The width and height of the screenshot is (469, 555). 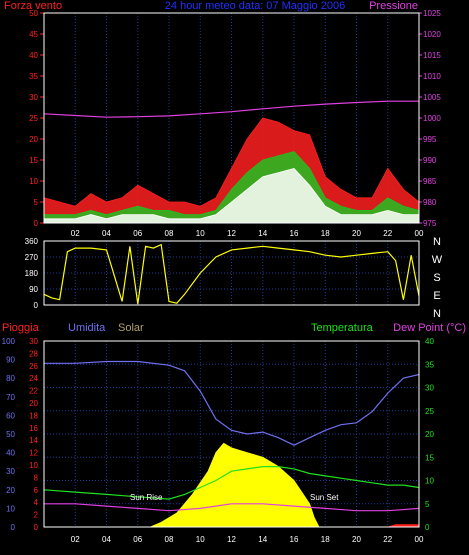 What do you see at coordinates (33, 415) in the screenshot?
I see `rain-tick-label: 18` at bounding box center [33, 415].